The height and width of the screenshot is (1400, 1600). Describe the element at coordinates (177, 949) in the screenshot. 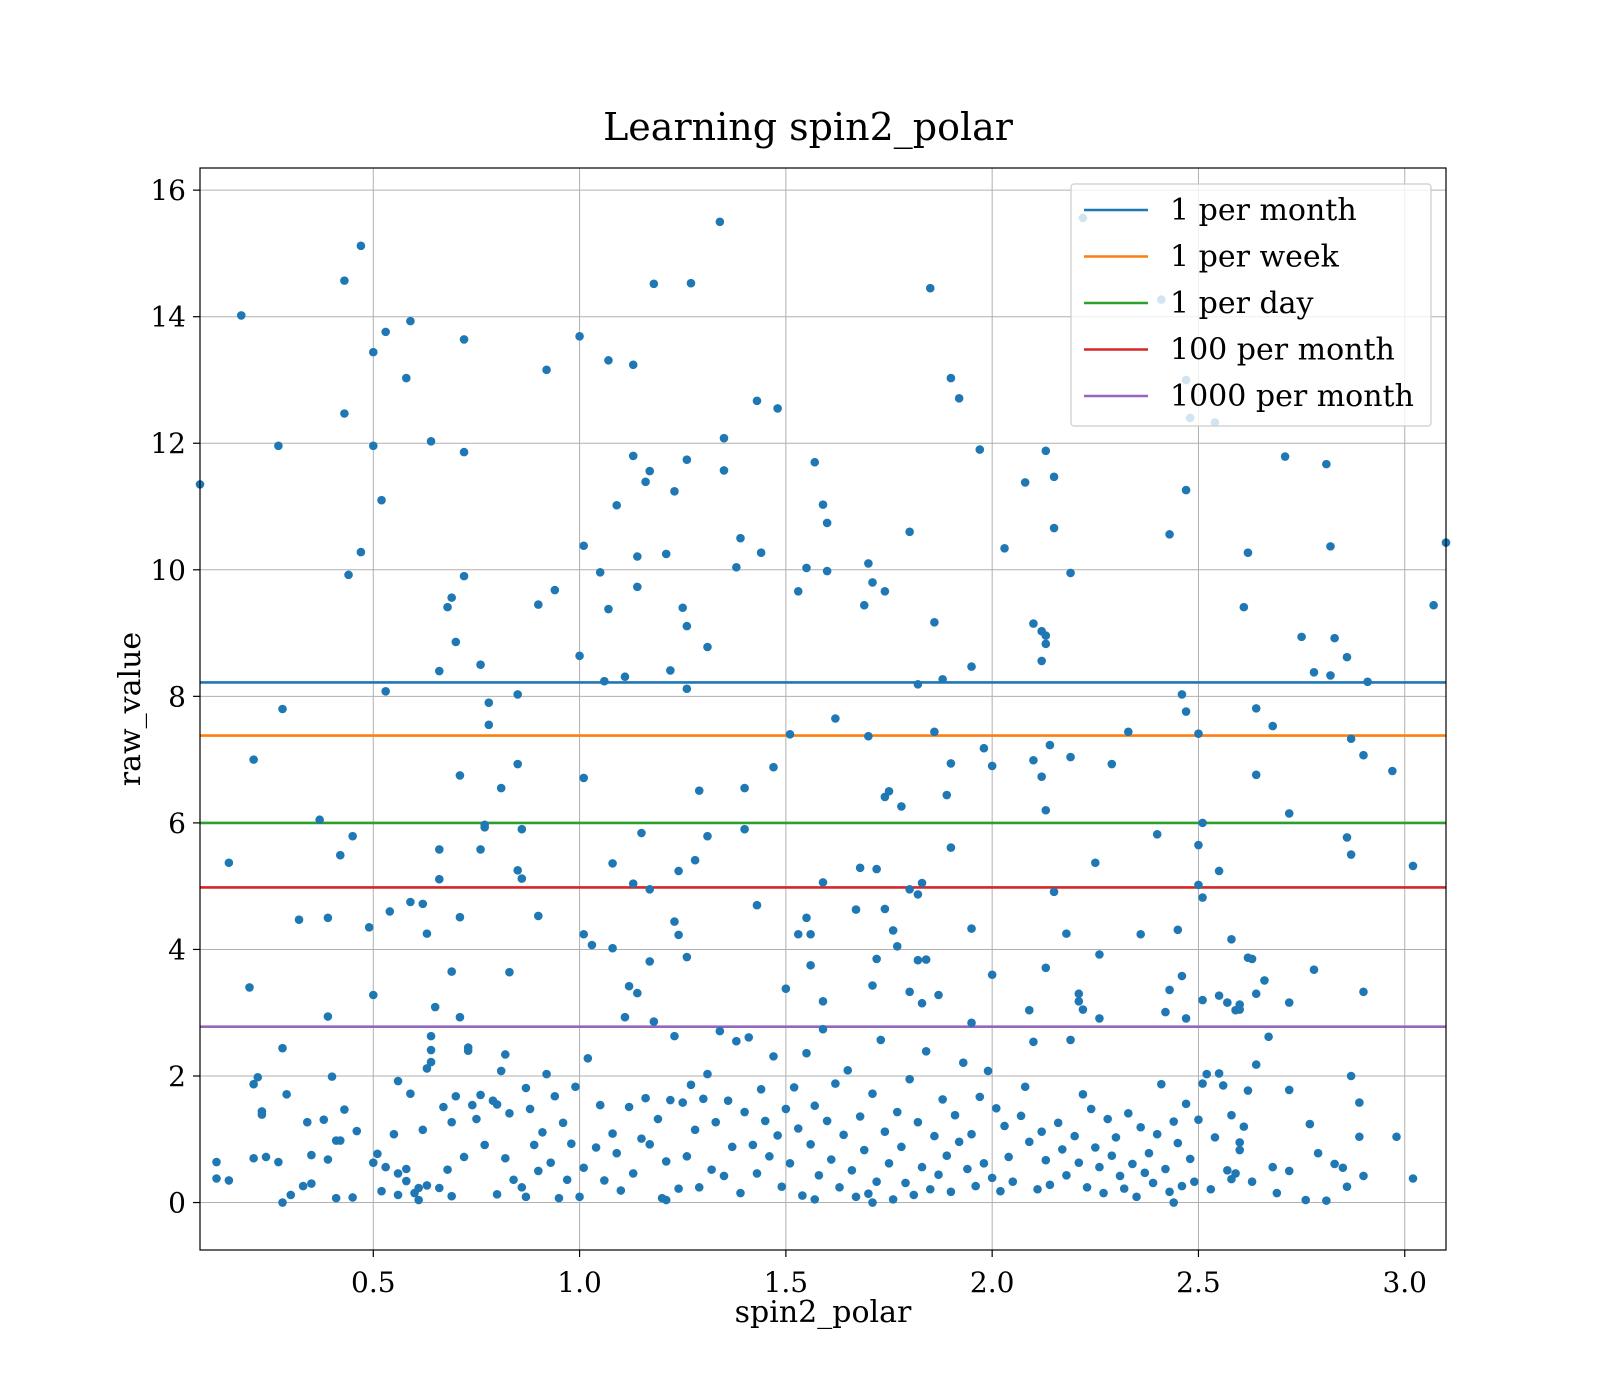

I see `y-tick-label: 4` at that location.